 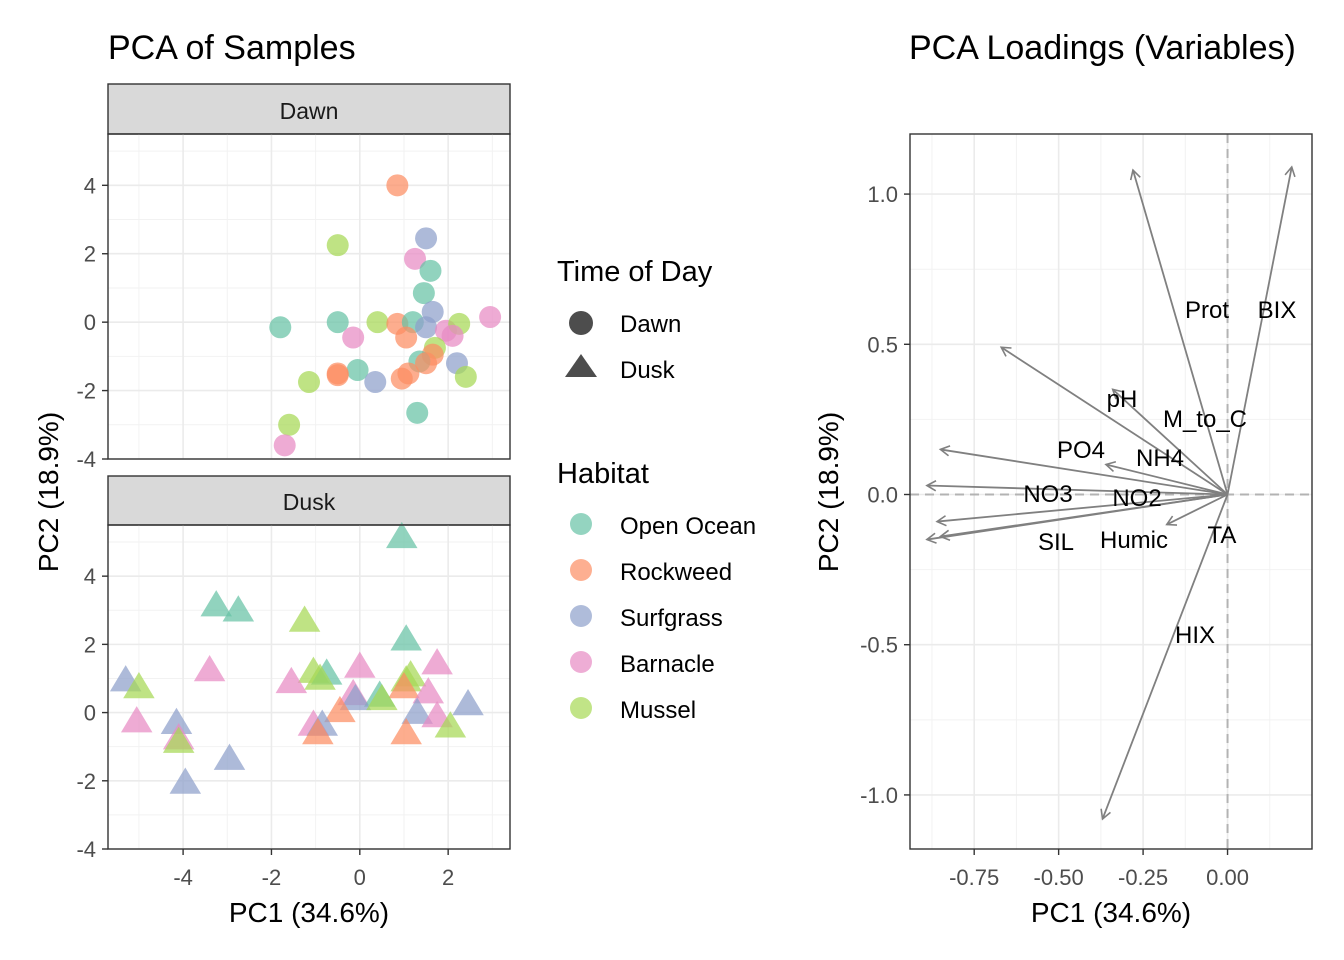 I want to click on right-x-axis-title: PC1 (34.6%), so click(x=1111, y=912).